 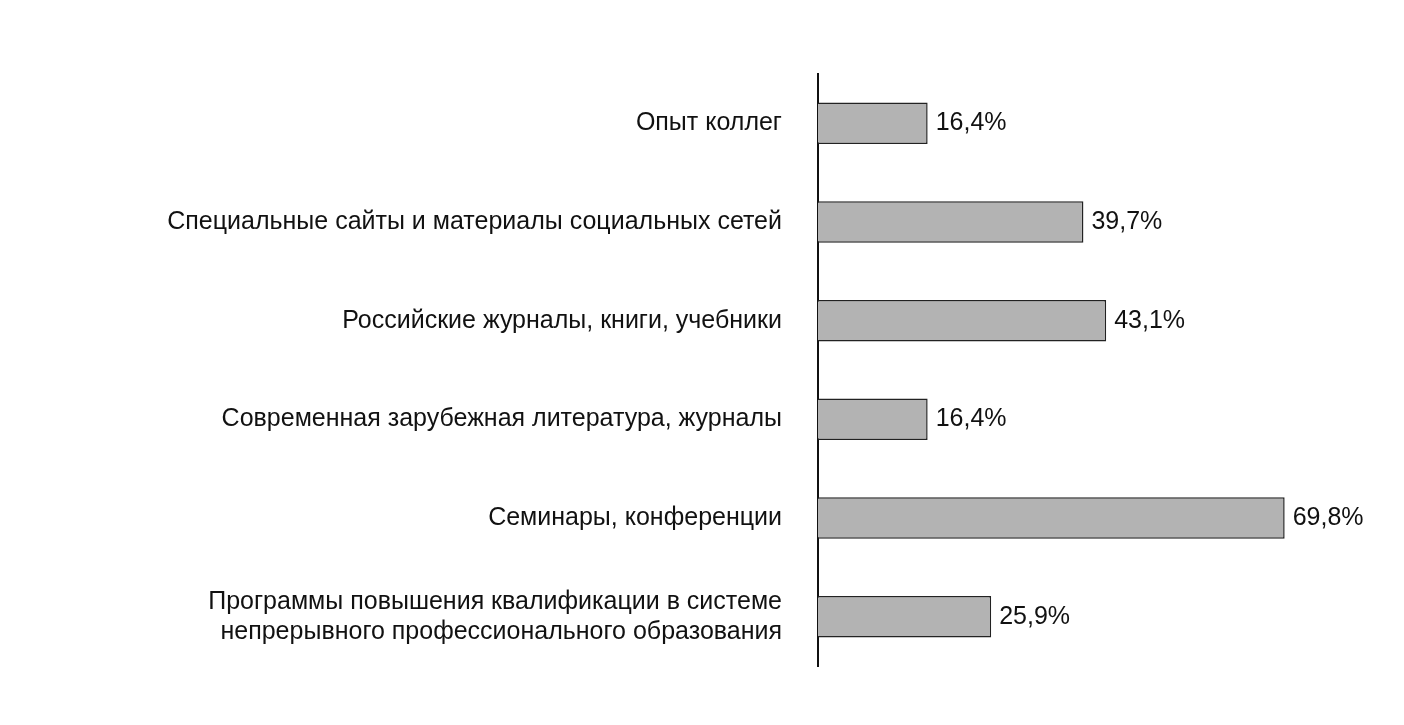 What do you see at coordinates (495, 614) in the screenshot?
I see `y-tick-label: Программы повышения квалификации в системе непрерывного профессионального образования` at bounding box center [495, 614].